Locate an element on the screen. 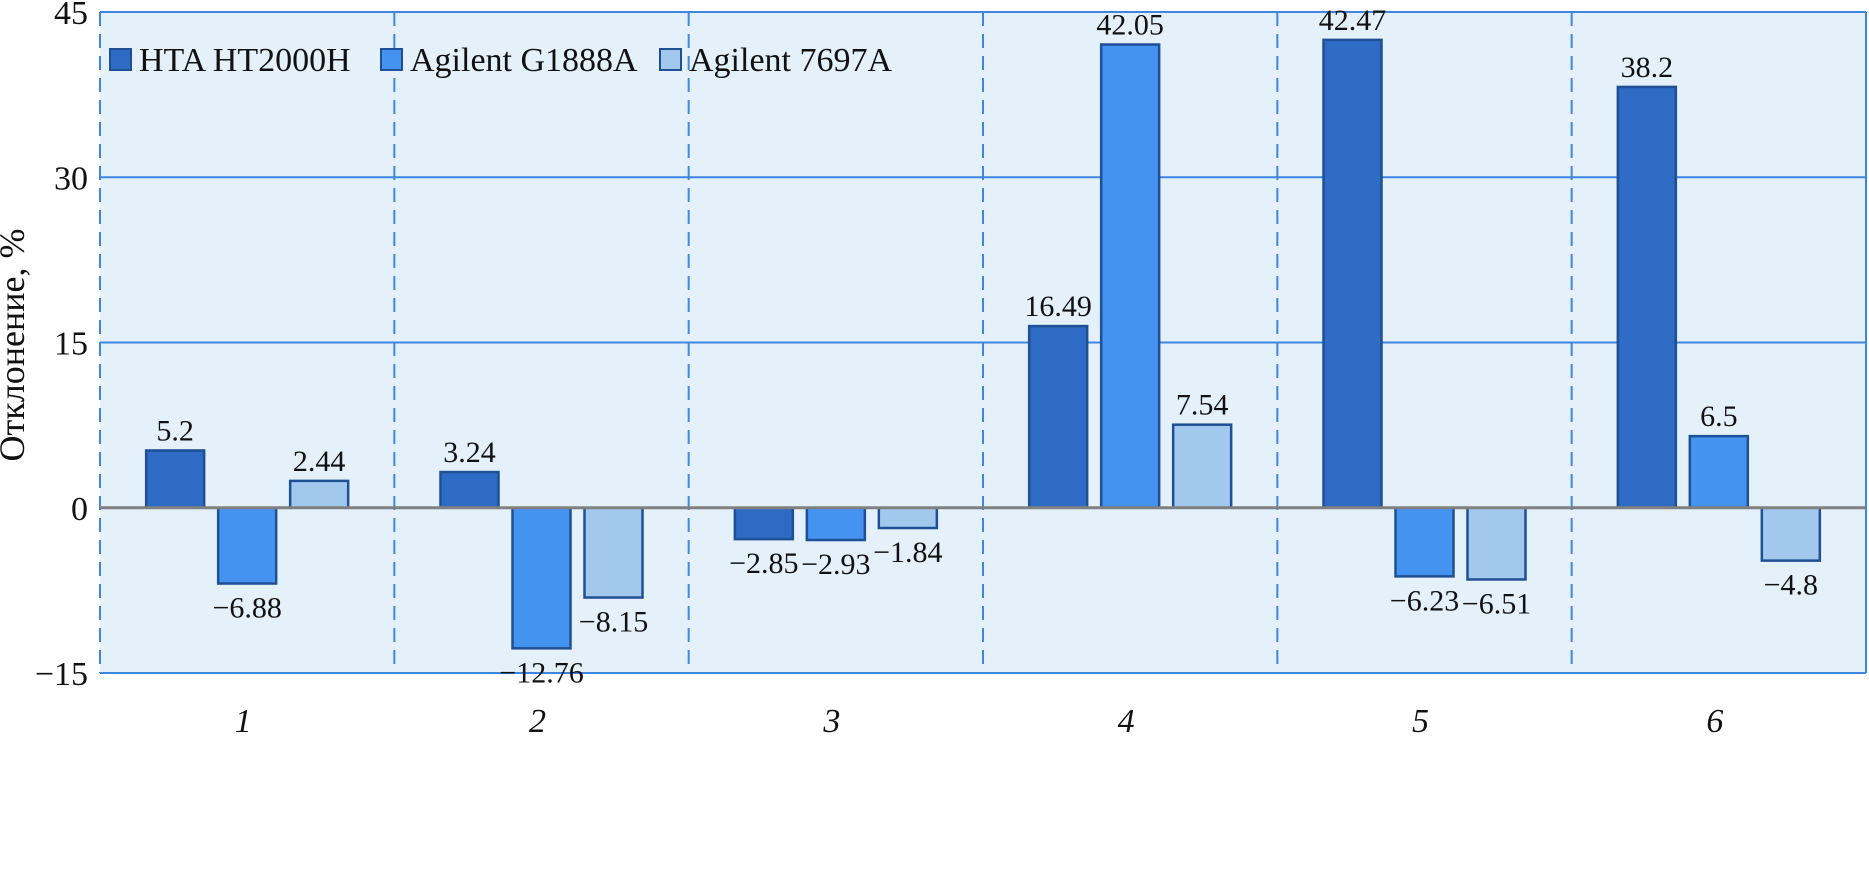  data-label: 3.24 is located at coordinates (469, 452).